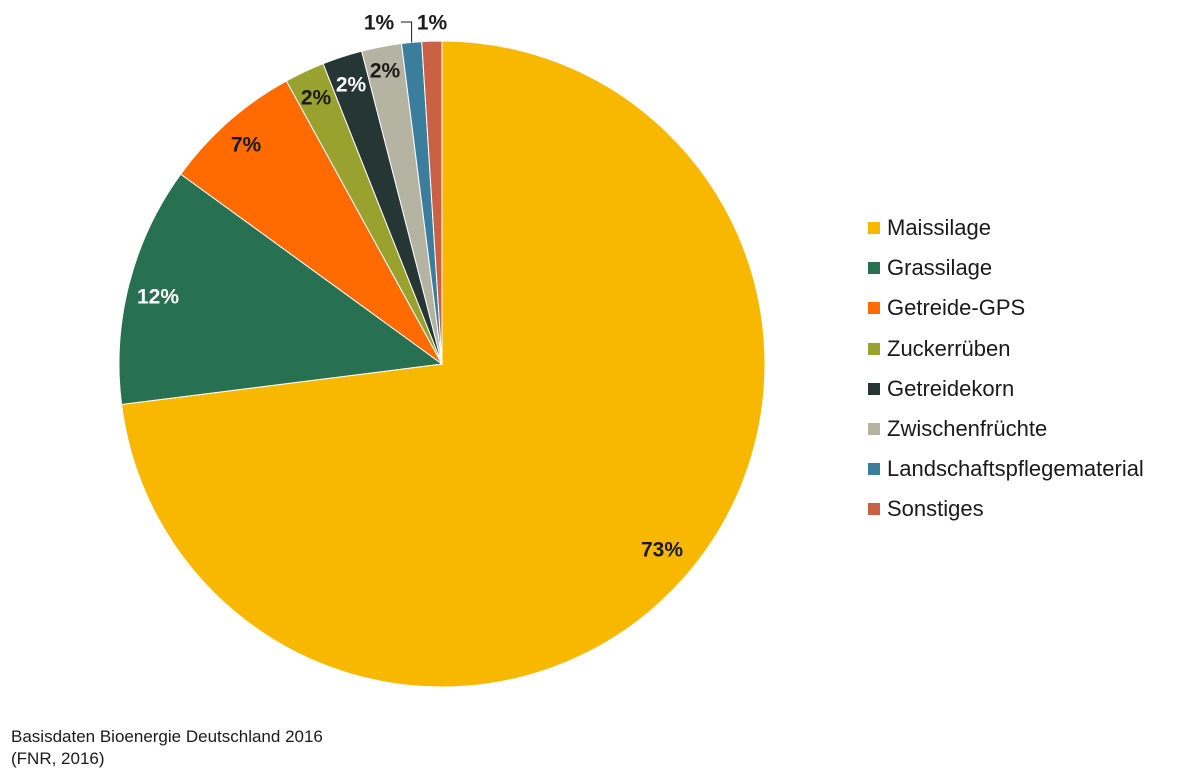  I want to click on legend-label: Landschaftspflegematerial, so click(1015, 469).